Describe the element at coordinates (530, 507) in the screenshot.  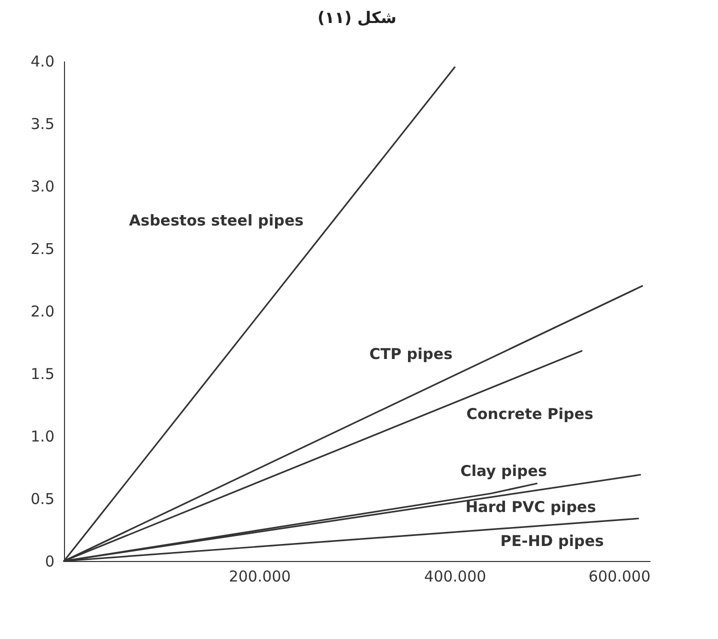
I see `series-label: Hard PVC pipes` at that location.